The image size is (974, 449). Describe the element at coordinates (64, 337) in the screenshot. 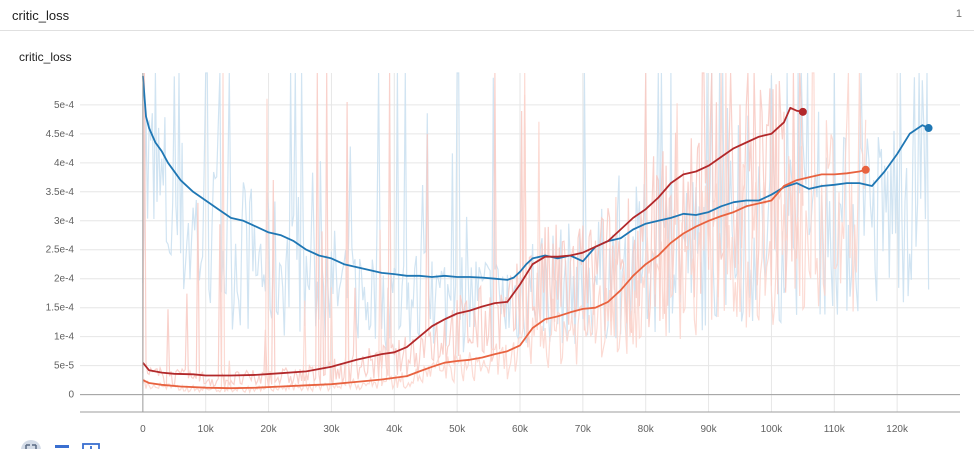

I see `y-tick-label: 1e-4` at that location.